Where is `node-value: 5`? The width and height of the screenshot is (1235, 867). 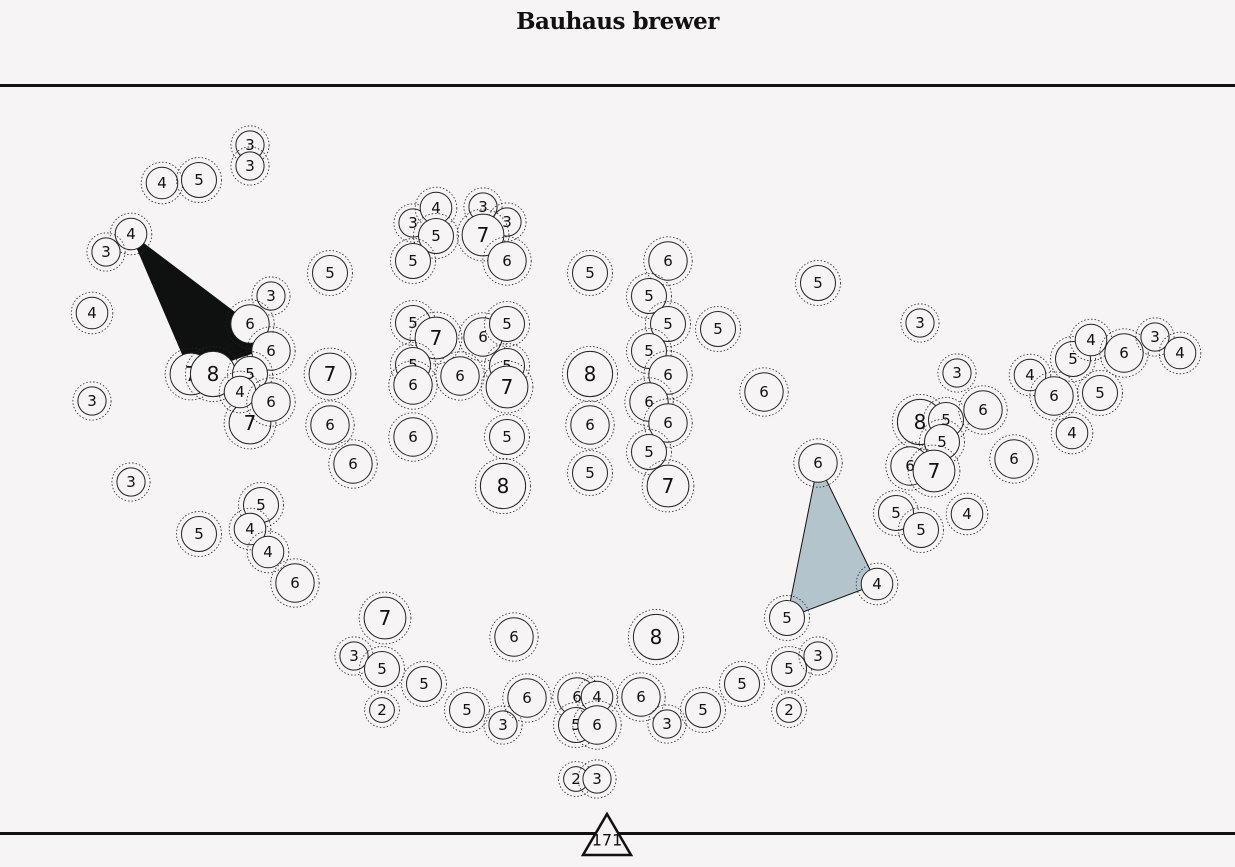
node-value: 5 is located at coordinates (590, 473).